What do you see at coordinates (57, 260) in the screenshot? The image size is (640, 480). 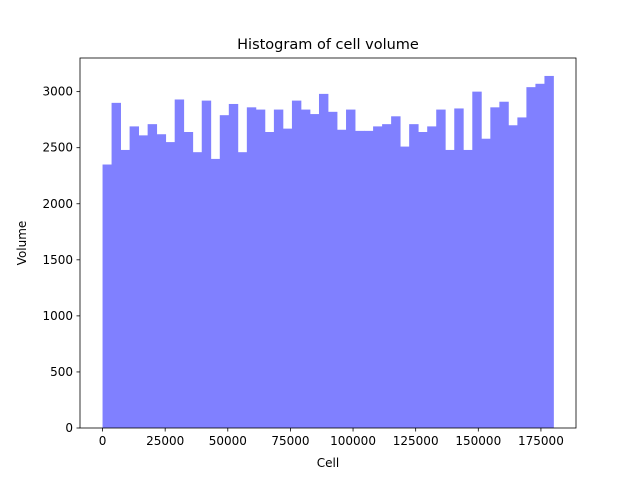 I see `y-tick-label: 1500` at bounding box center [57, 260].